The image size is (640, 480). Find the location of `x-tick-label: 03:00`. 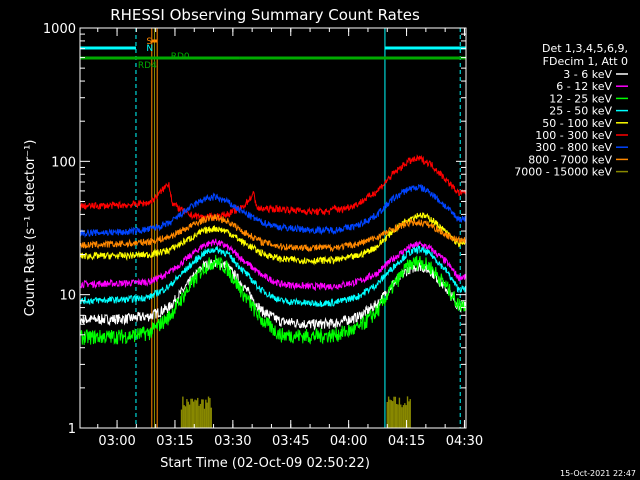

x-tick-label: 03:00 is located at coordinates (116, 441).